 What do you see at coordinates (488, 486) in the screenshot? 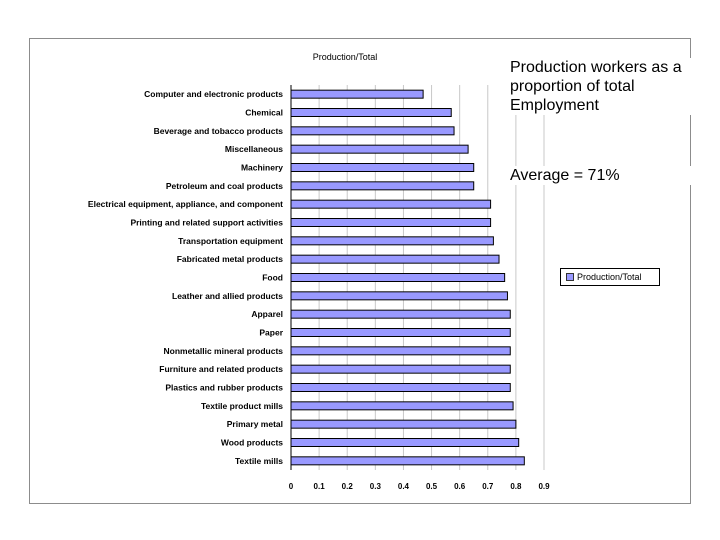
I see `x-tick-label: 0.7` at bounding box center [488, 486].